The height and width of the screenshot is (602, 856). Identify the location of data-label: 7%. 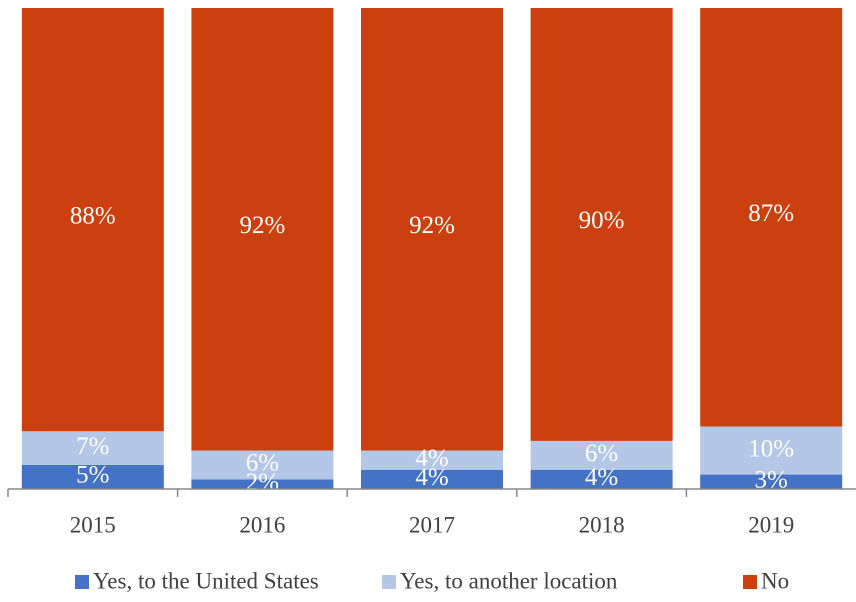
(92, 446).